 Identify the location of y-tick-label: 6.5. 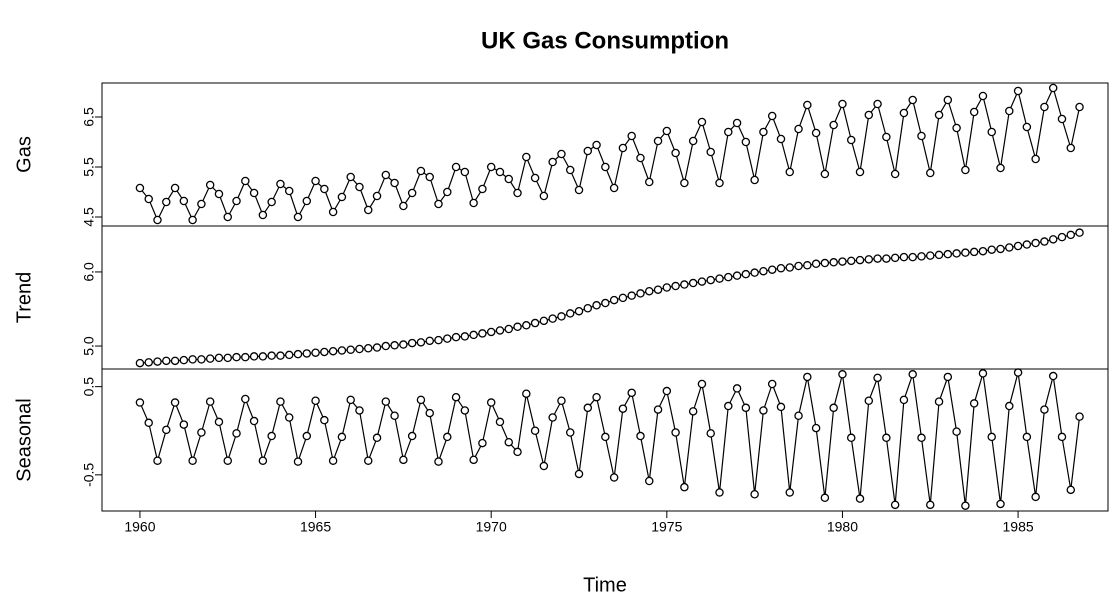
(89, 117).